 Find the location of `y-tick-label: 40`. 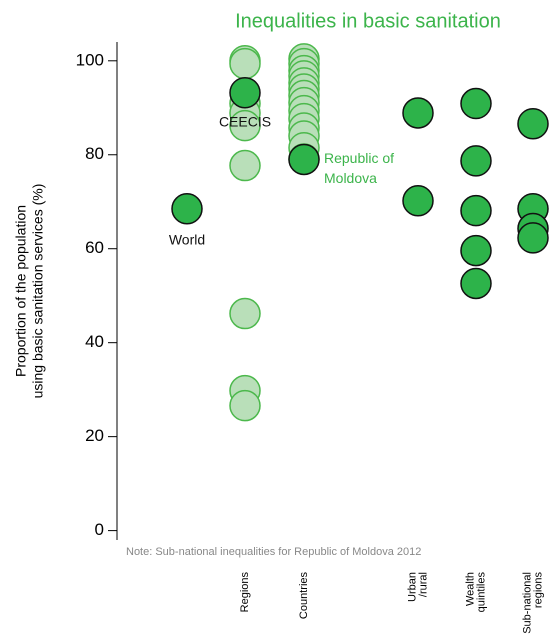

y-tick-label: 40 is located at coordinates (94, 341).